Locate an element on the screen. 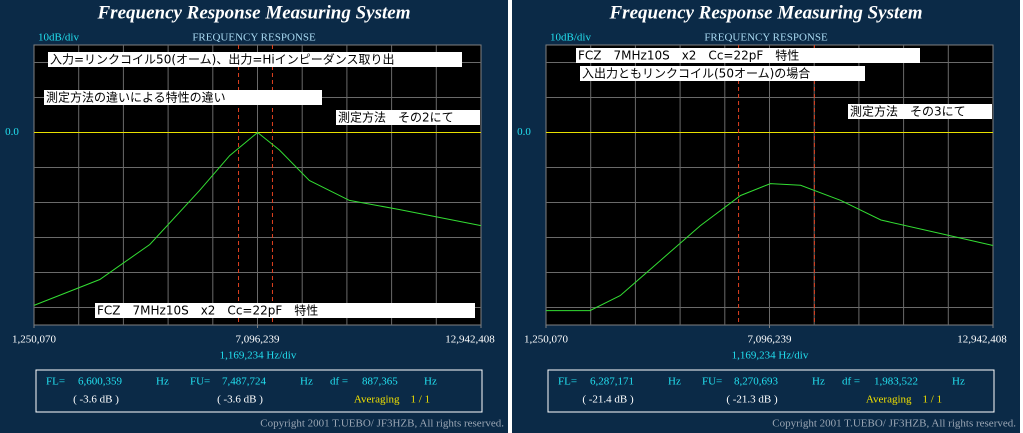 The image size is (1023, 433). readout-value: 887,365 is located at coordinates (380, 382).